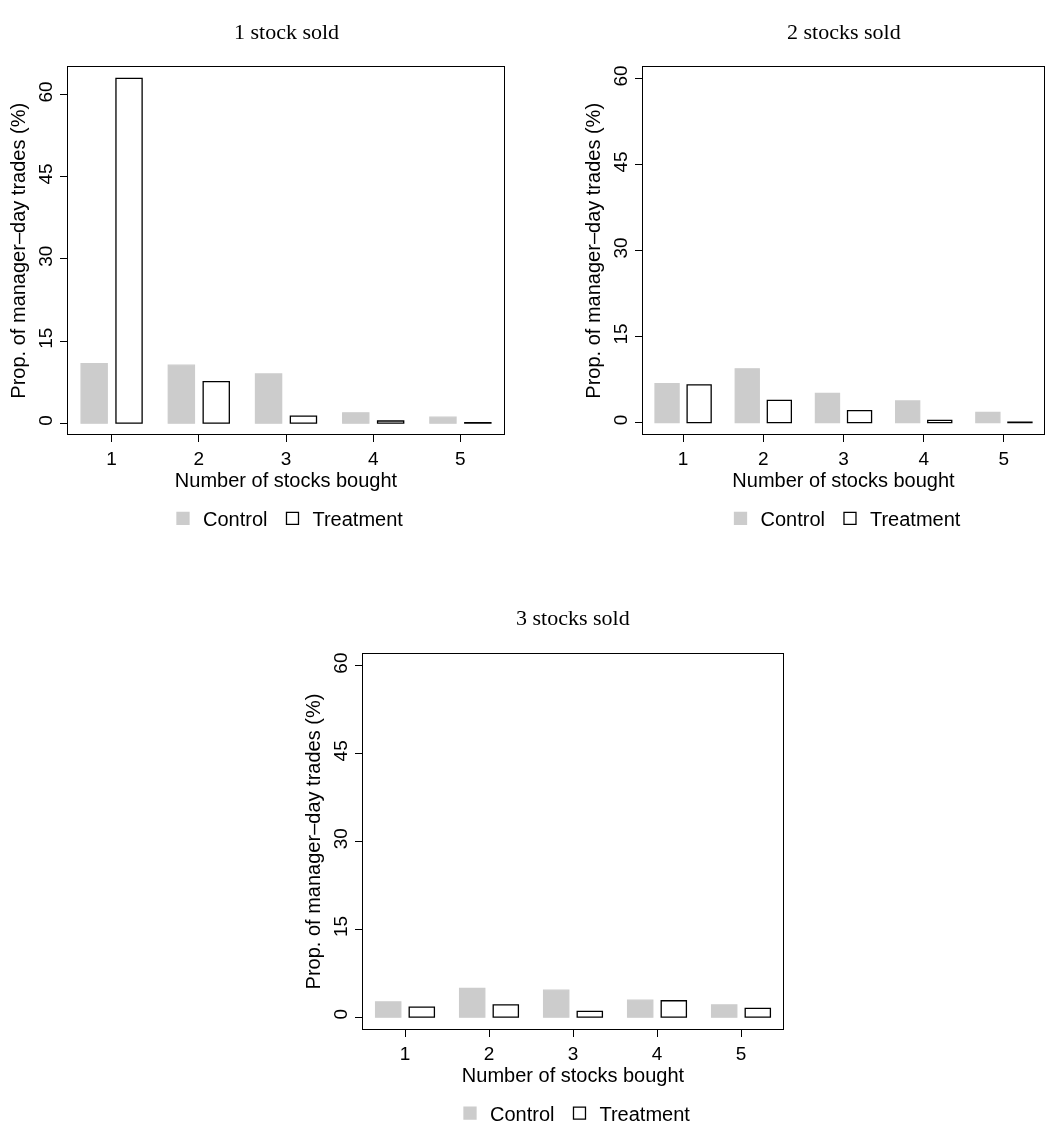 Image resolution: width=1050 pixels, height=1133 pixels. What do you see at coordinates (287, 31) in the screenshot?
I see `chart-title: 1 stock sold` at bounding box center [287, 31].